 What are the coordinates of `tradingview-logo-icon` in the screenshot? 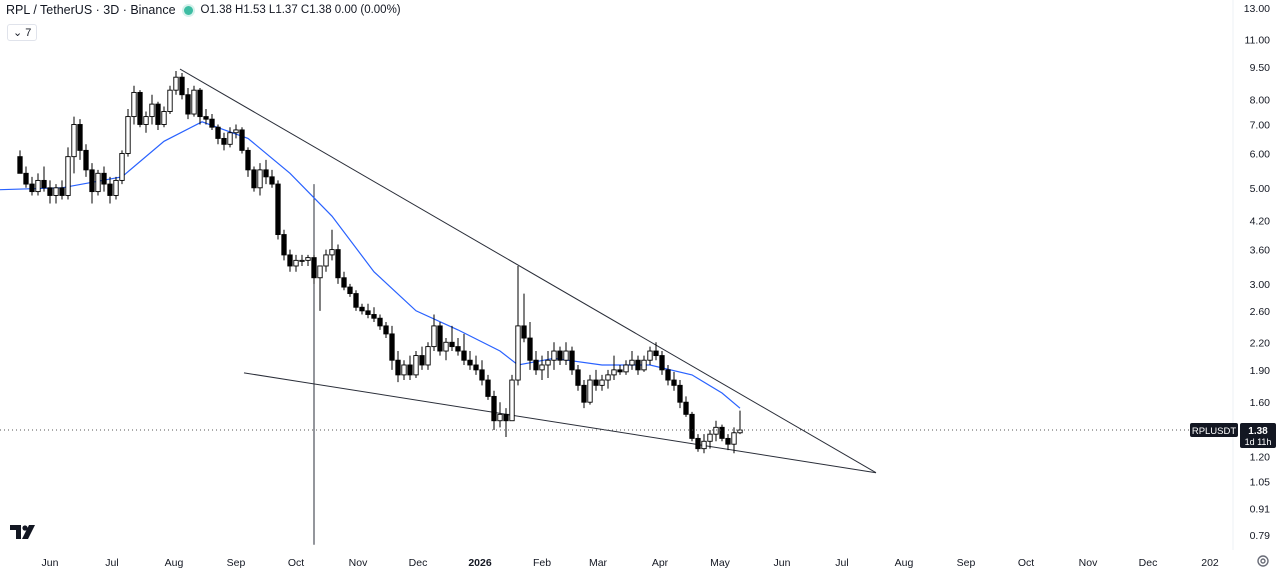 It's located at (24, 532).